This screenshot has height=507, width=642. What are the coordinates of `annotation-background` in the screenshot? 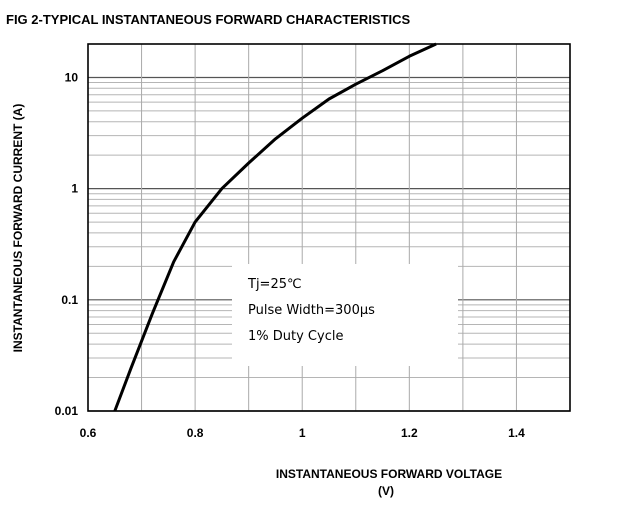 It's located at (345, 315).